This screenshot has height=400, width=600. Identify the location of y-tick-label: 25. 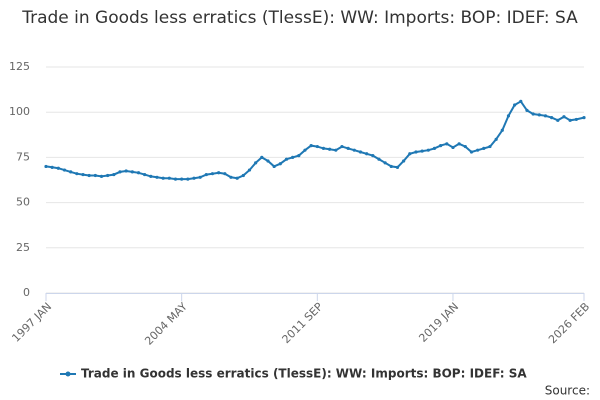
(23, 247).